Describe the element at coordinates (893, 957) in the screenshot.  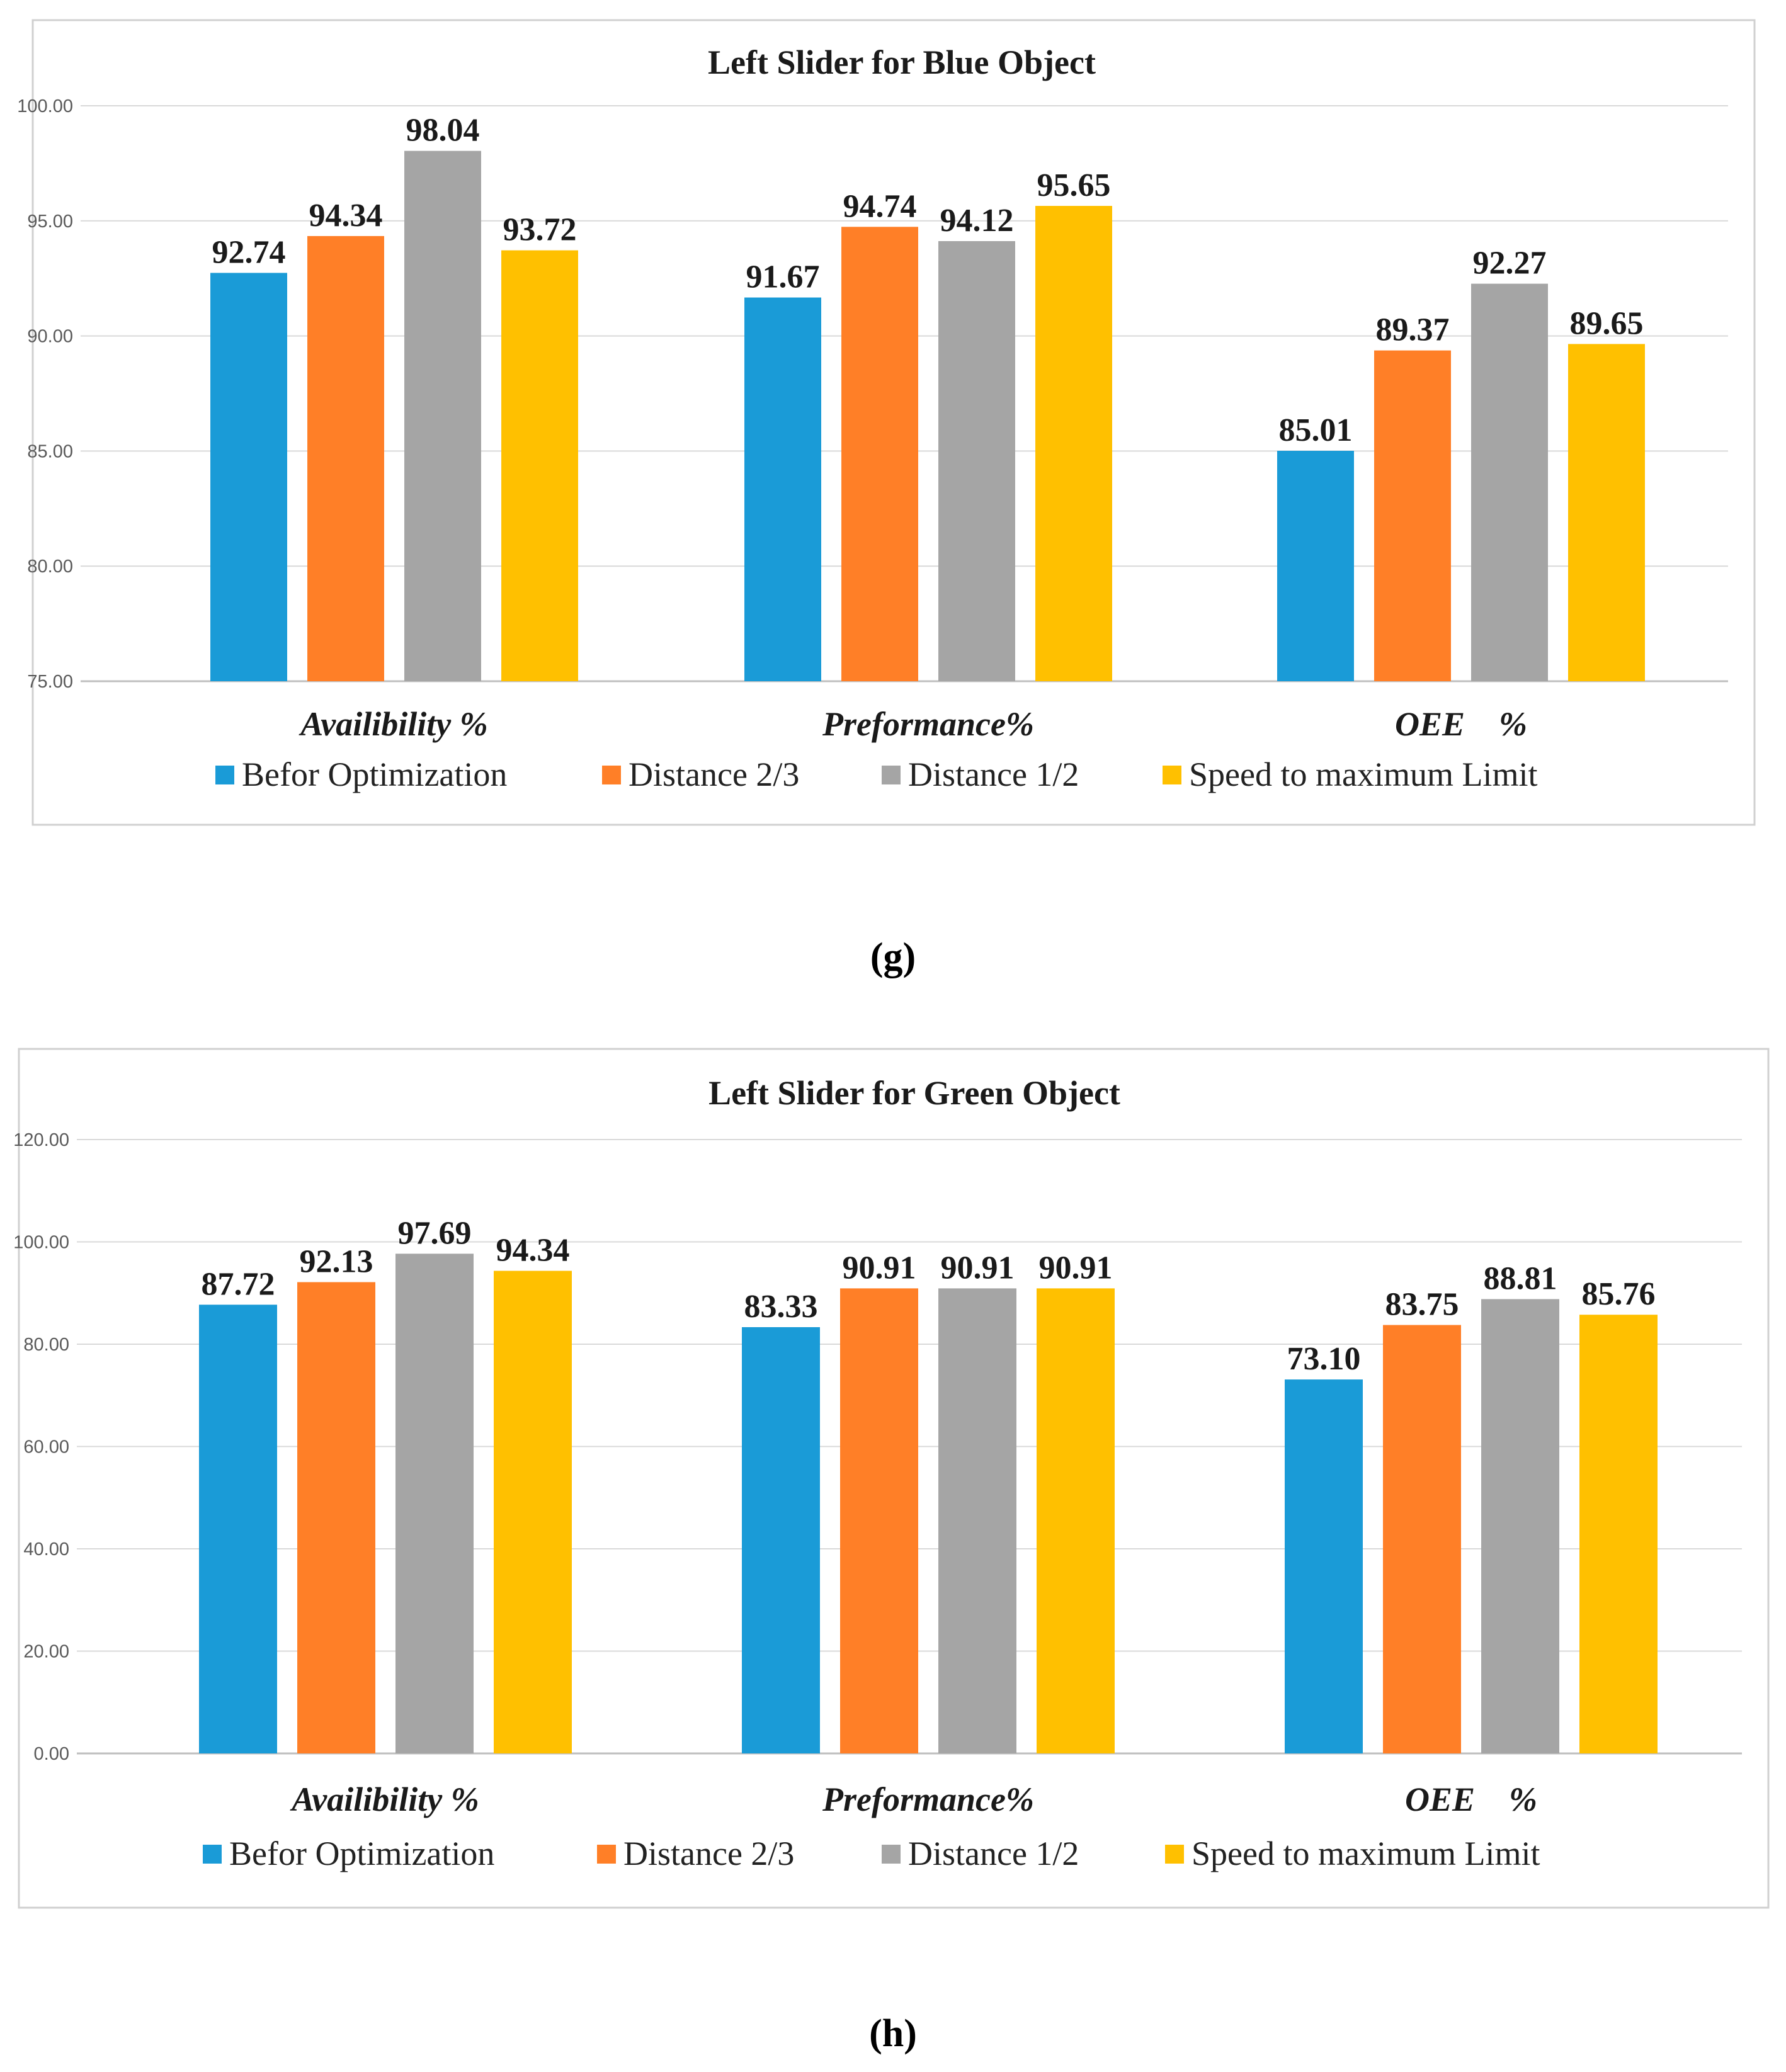
I see `panel-label-g: (g)` at that location.